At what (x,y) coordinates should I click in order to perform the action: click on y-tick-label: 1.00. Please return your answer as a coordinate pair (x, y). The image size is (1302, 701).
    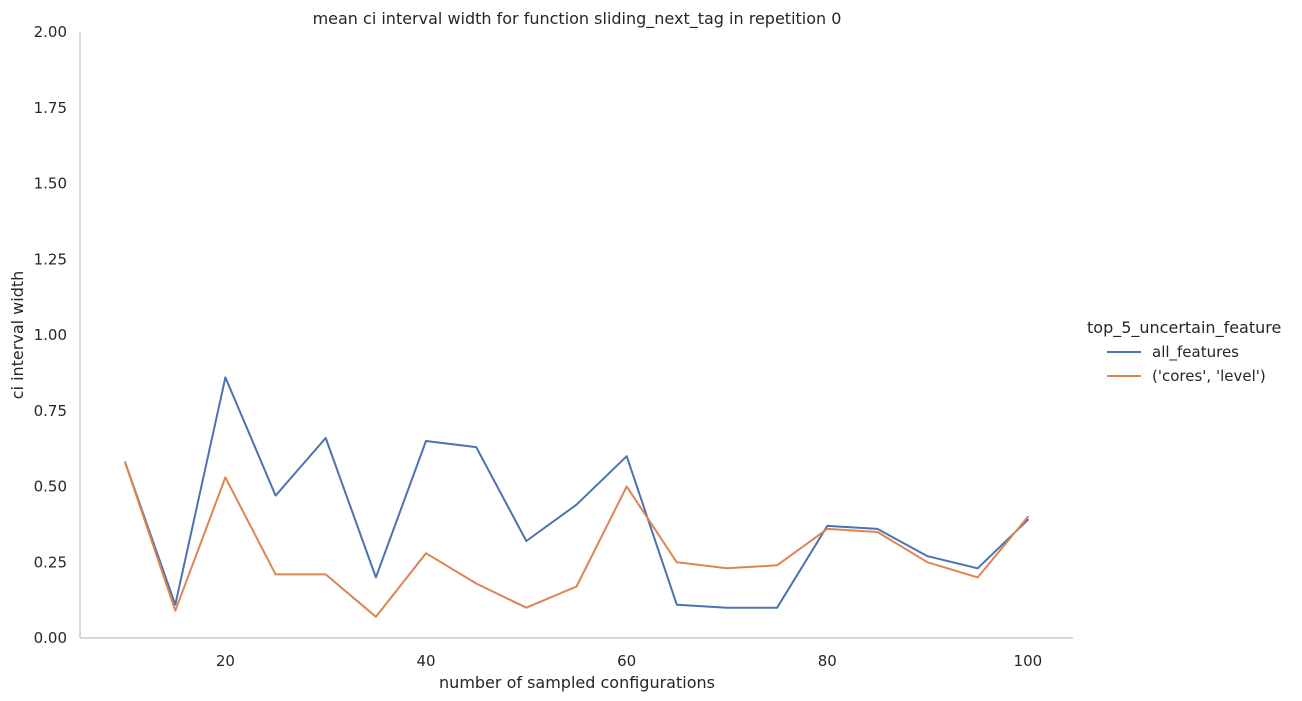
    Looking at the image, I should click on (50, 335).